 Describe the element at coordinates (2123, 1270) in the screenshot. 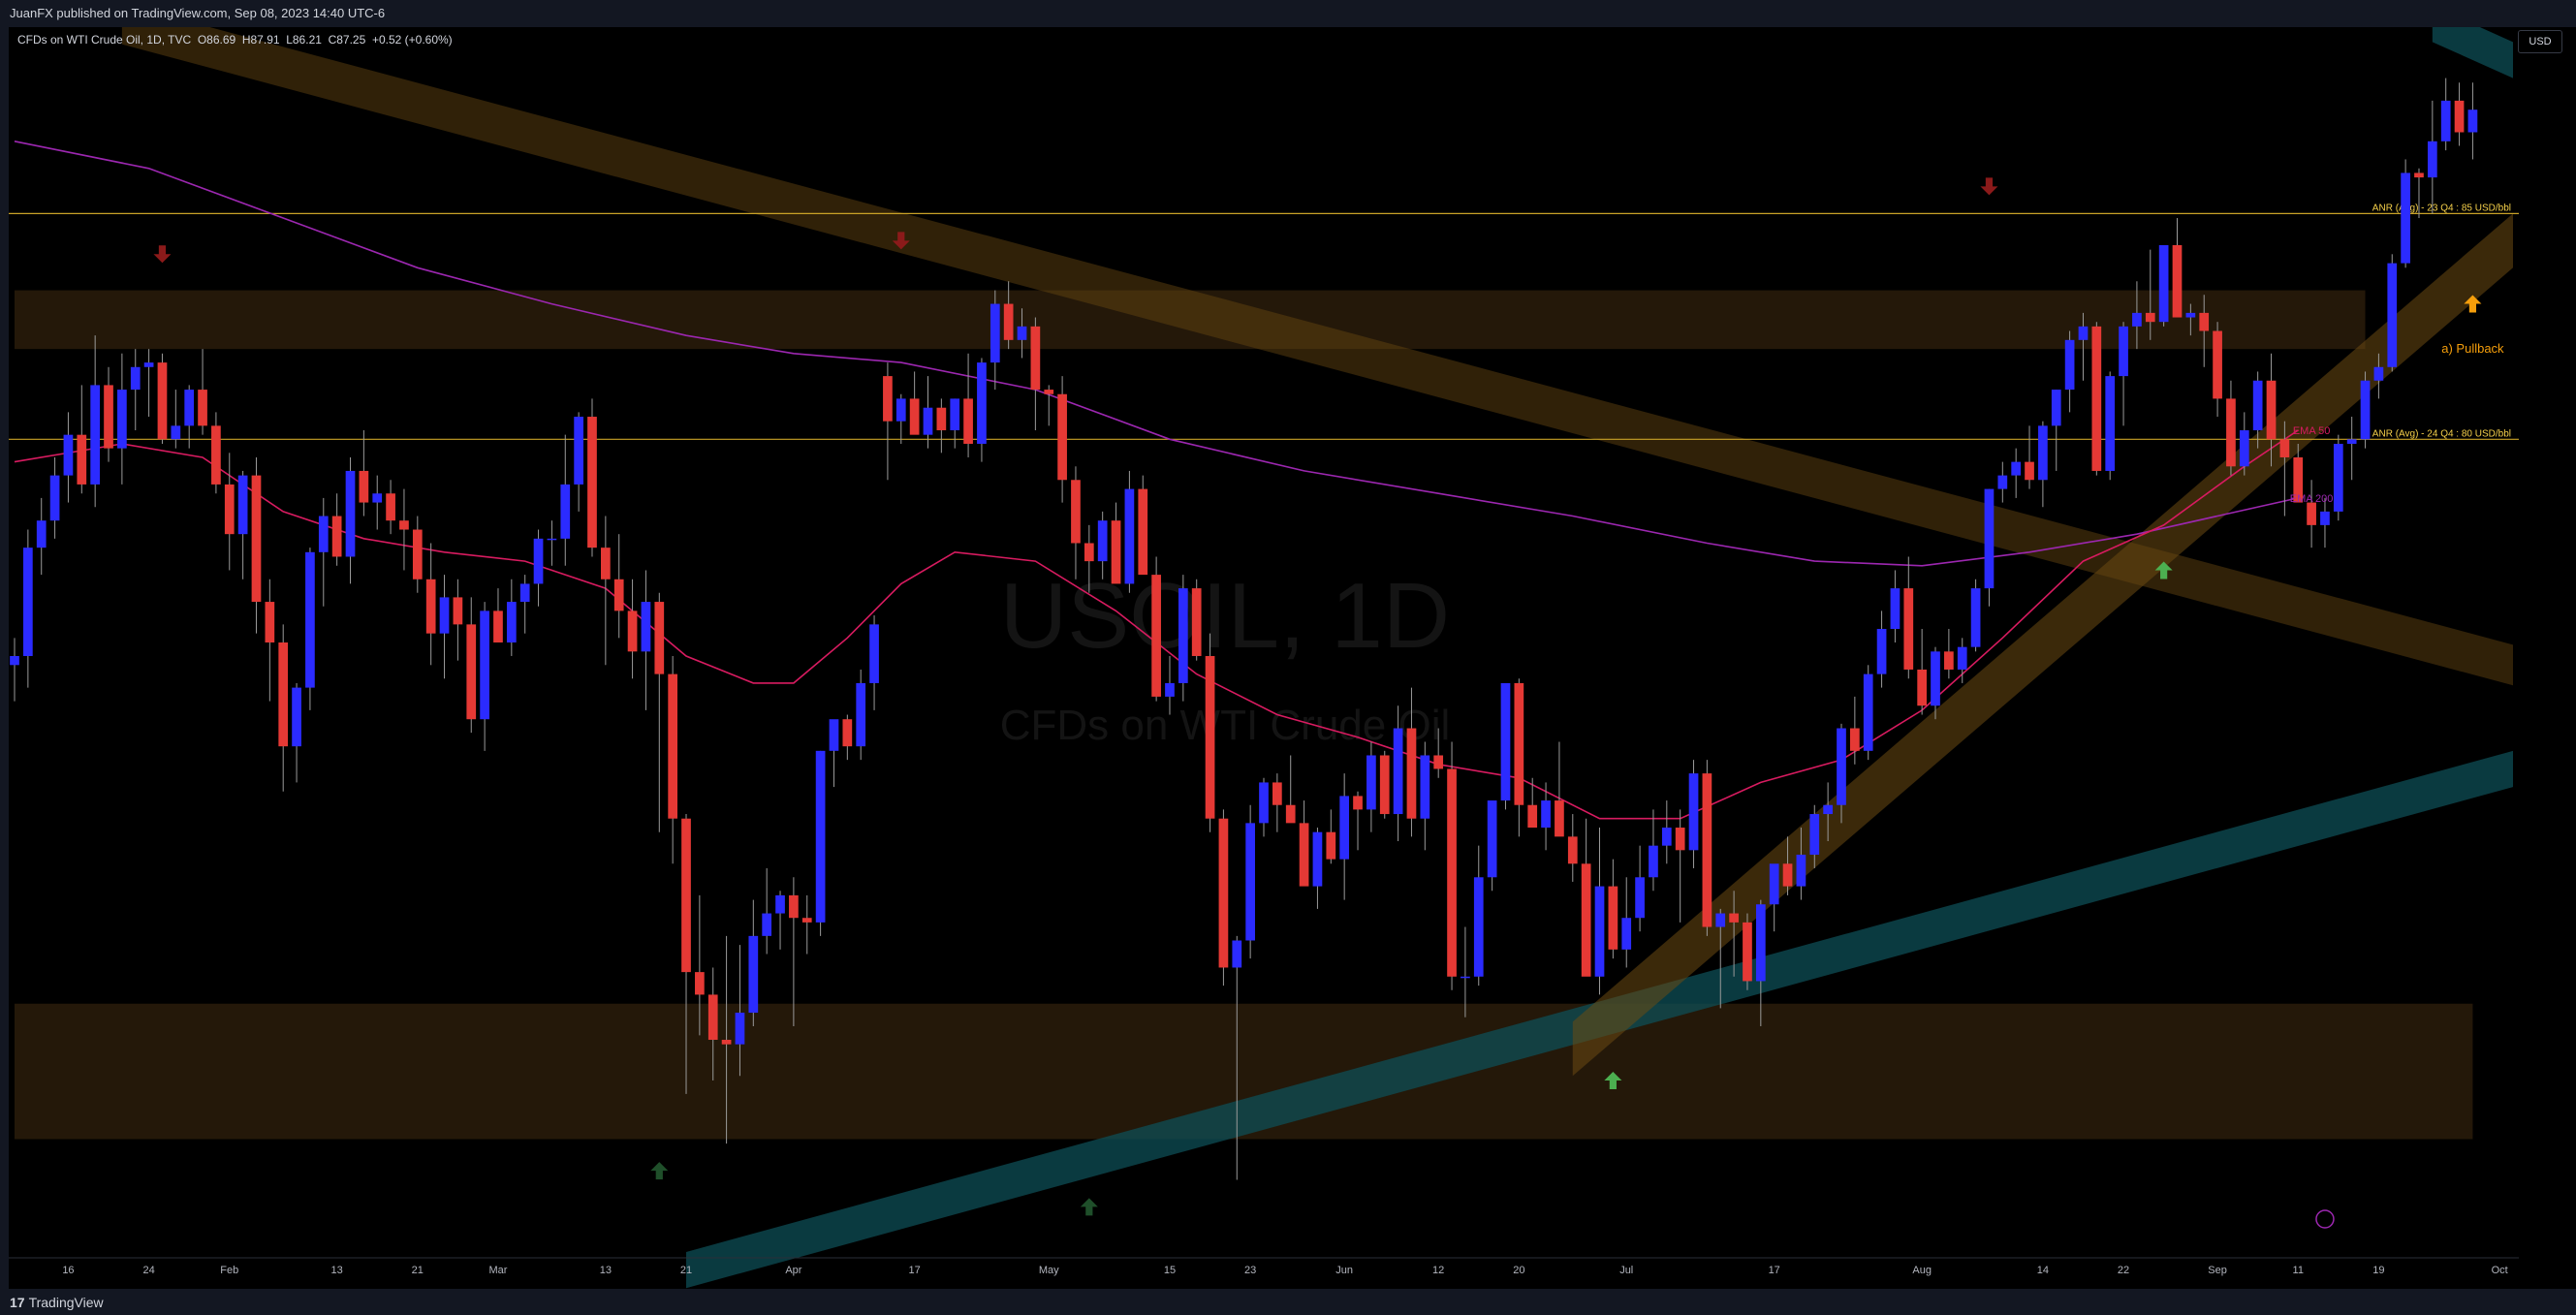

I see `x-tick-label: 22` at that location.